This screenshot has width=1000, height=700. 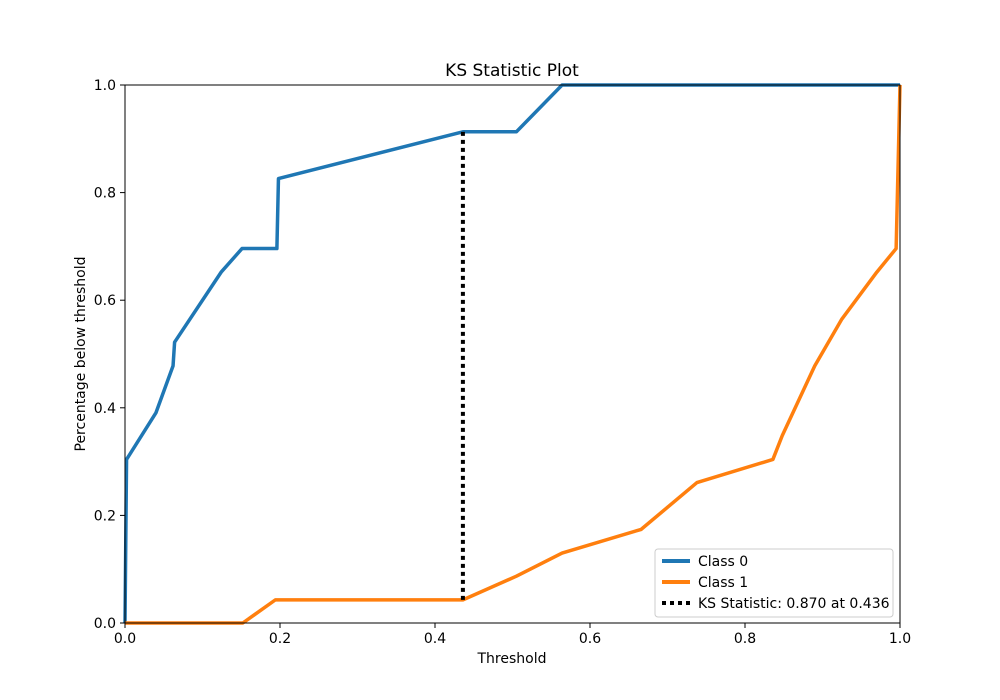 I want to click on y-tick-label: 0.6, so click(x=105, y=301).